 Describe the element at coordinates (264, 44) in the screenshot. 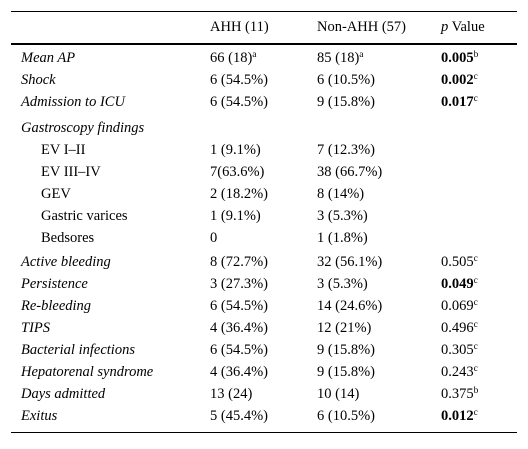

I see `table-header-rule` at that location.